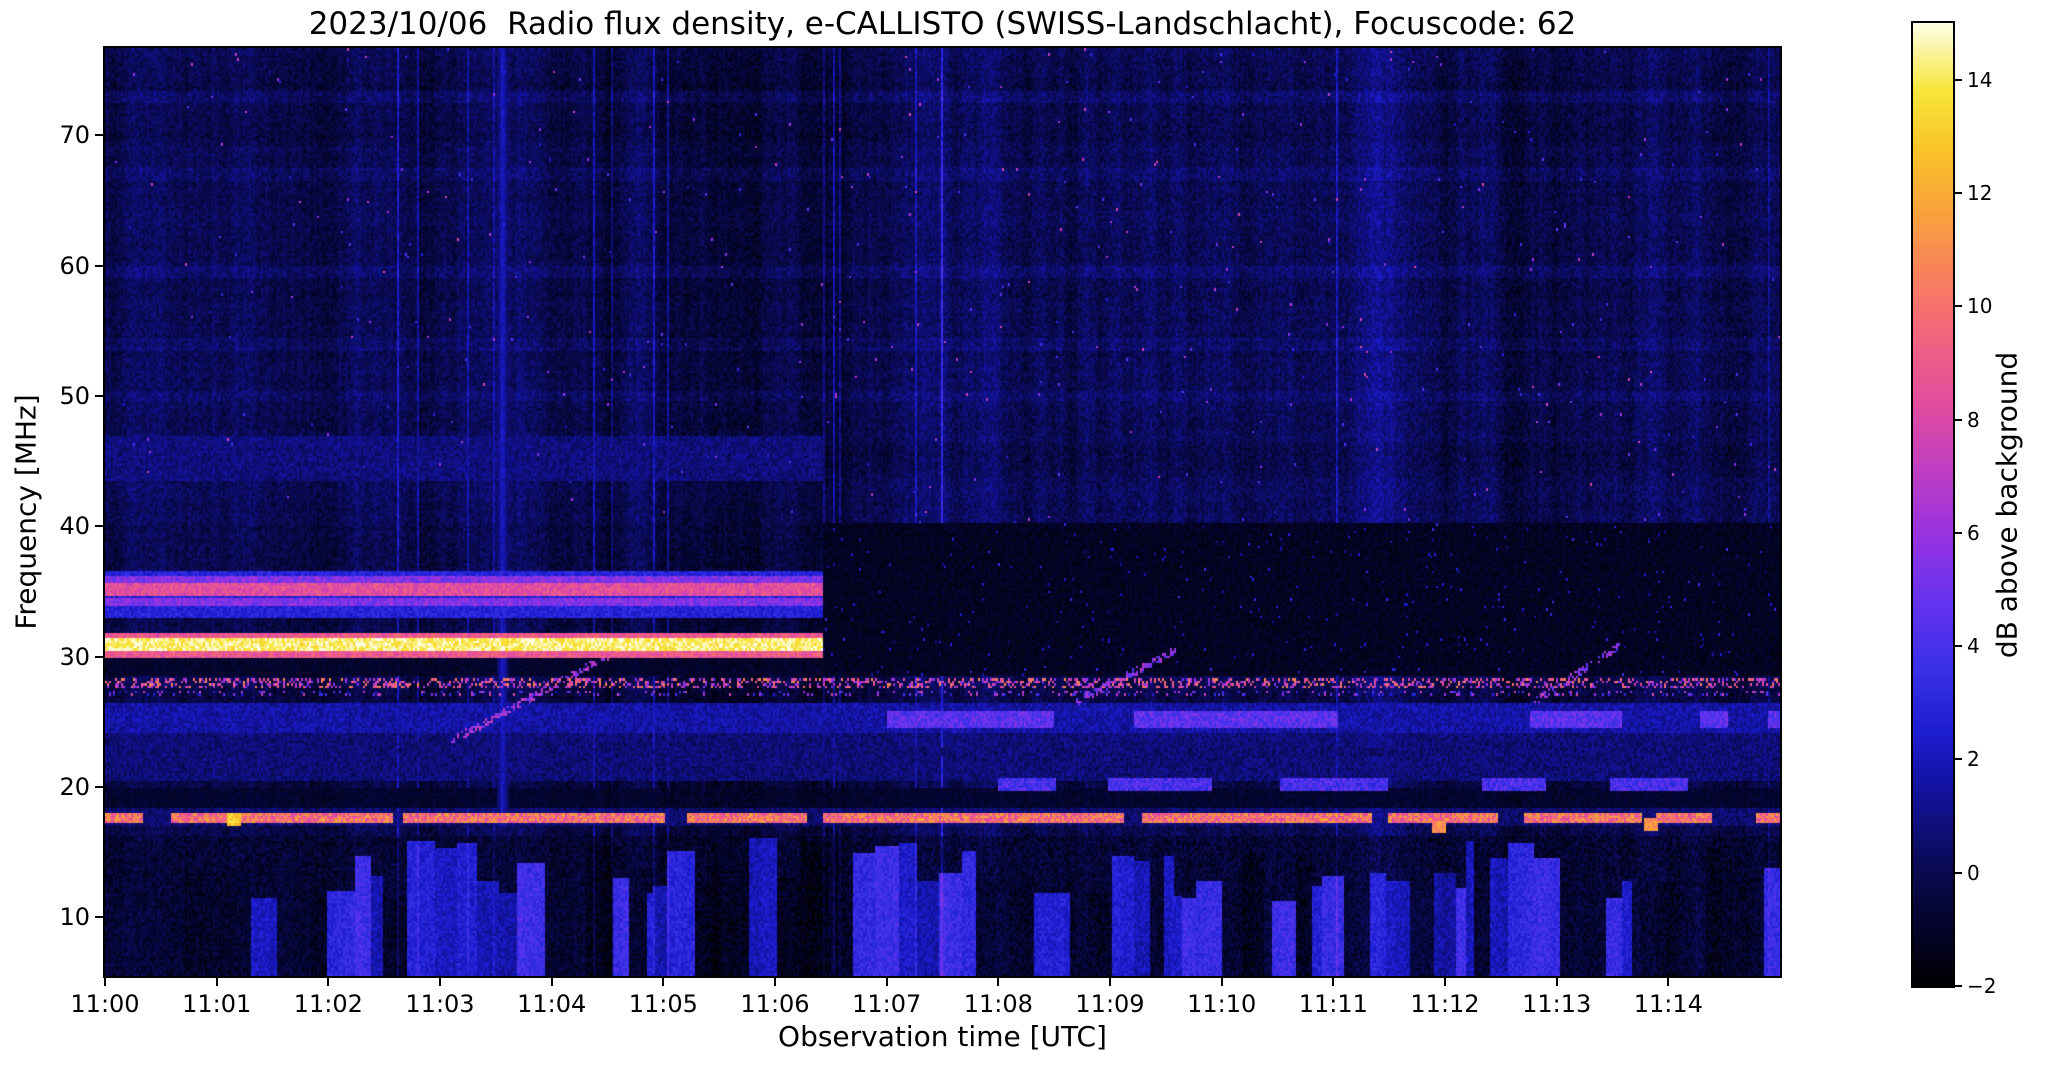 This screenshot has height=1067, width=2047. What do you see at coordinates (1445, 1004) in the screenshot?
I see `x-tick-label: 11:12` at bounding box center [1445, 1004].